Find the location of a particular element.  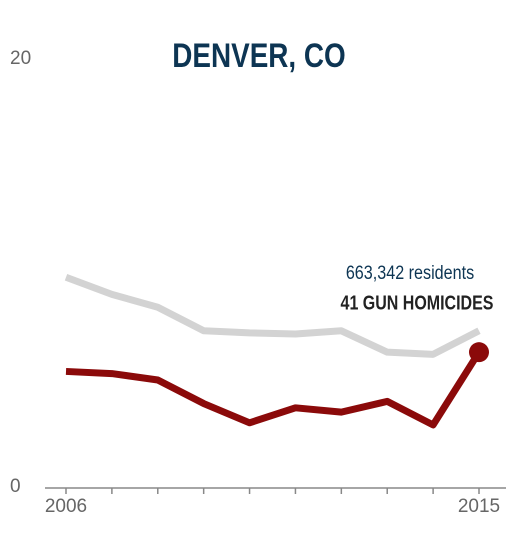

annotation: 663,342 residents is located at coordinates (410, 273).